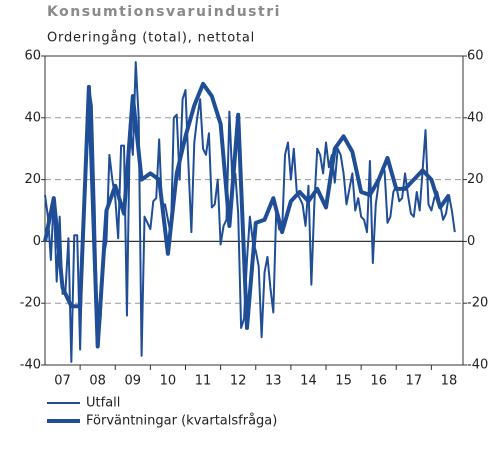  I want to click on y2-tick-label: -40, so click(477, 365).